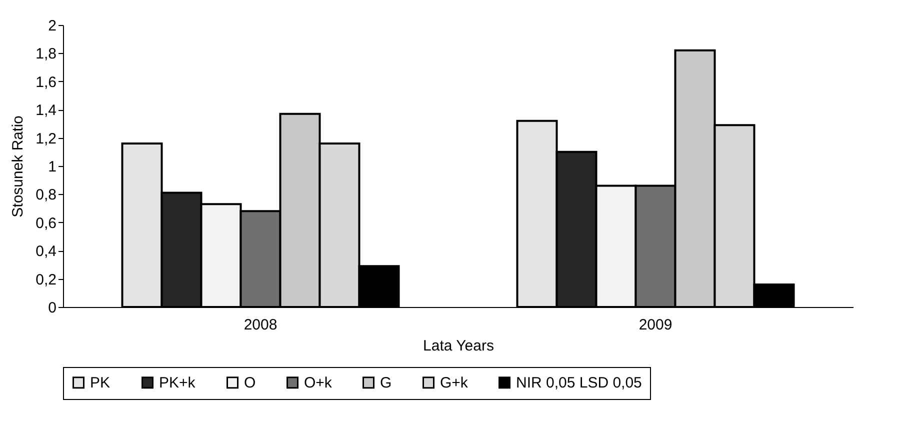 Image resolution: width=911 pixels, height=423 pixels. What do you see at coordinates (46, 251) in the screenshot?
I see `y-tick-label: 0,4` at bounding box center [46, 251].